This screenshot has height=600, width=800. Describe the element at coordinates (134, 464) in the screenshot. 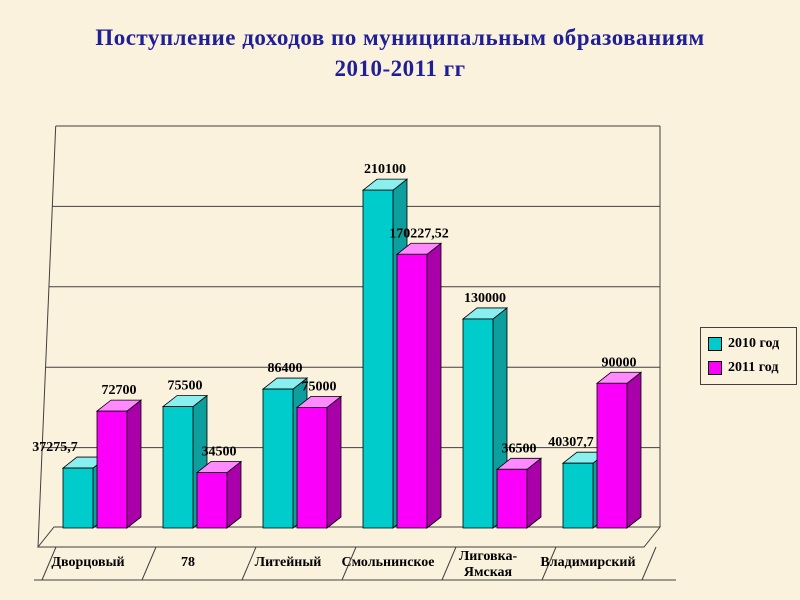

I see `bar-side-s1-c0` at that location.